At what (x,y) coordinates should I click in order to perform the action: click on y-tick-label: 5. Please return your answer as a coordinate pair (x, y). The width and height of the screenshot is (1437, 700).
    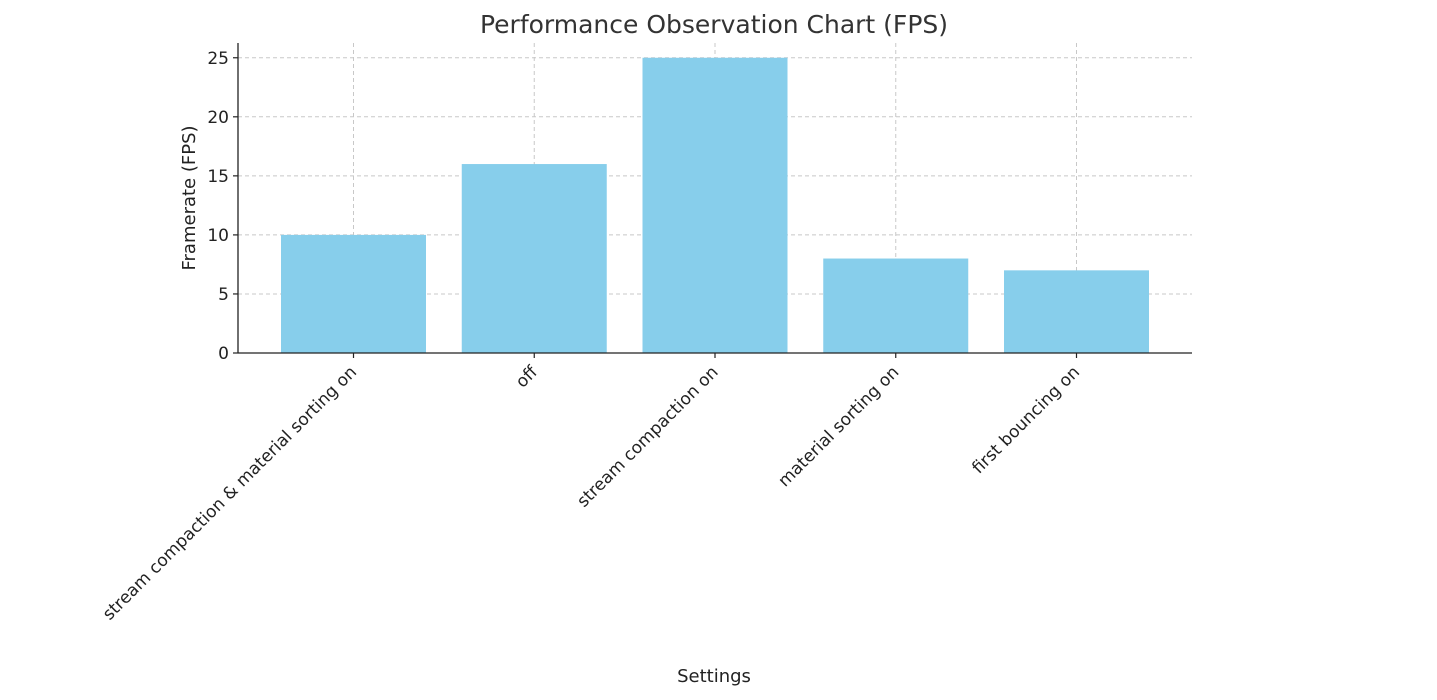
    Looking at the image, I should click on (223, 295).